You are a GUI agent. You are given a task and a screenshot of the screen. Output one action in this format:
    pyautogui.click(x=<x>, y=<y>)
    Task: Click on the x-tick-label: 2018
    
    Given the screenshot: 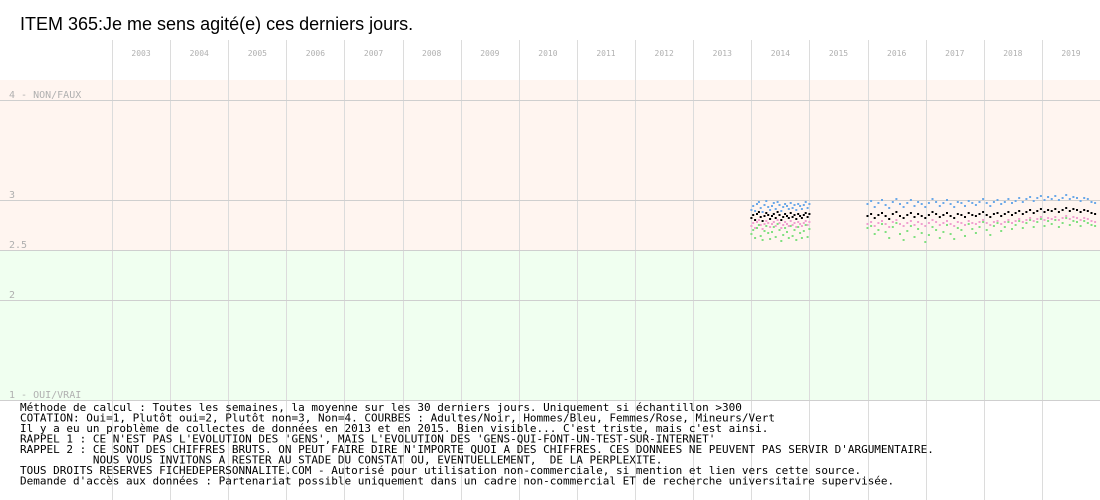 What is the action you would take?
    pyautogui.click(x=1012, y=53)
    